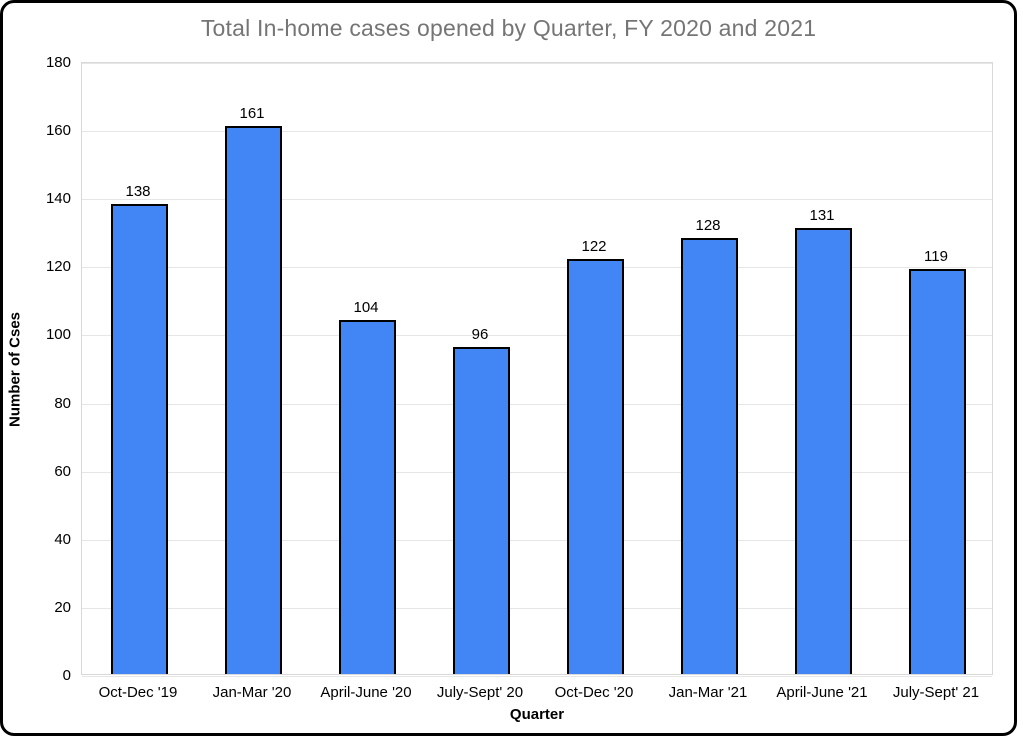 This screenshot has width=1023, height=742. I want to click on x-axis-title: Quarter, so click(537, 714).